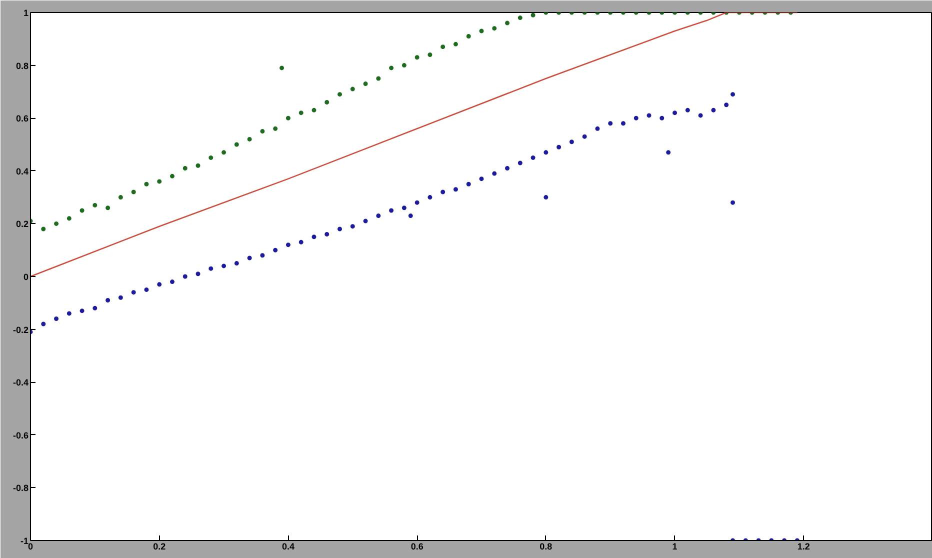 The height and width of the screenshot is (558, 932). Describe the element at coordinates (546, 547) in the screenshot. I see `x-tick-label: 0.8` at that location.